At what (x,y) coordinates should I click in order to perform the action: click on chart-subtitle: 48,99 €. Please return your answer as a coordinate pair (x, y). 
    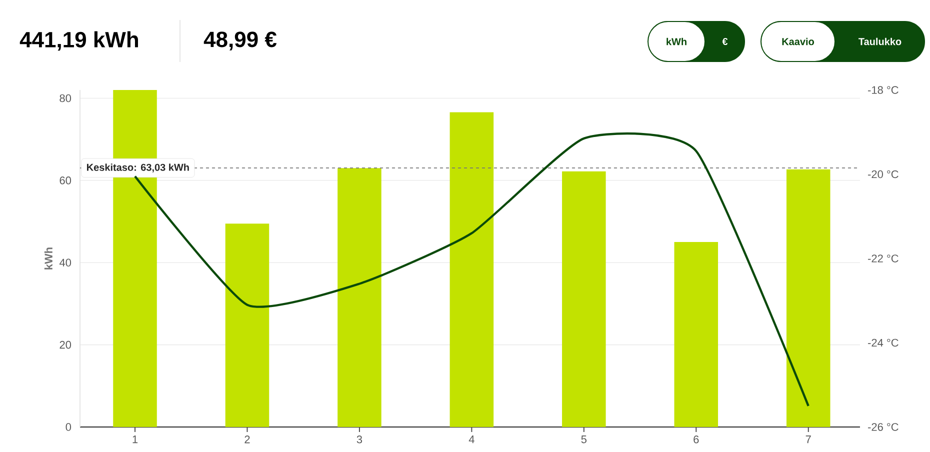
    Looking at the image, I should click on (240, 41).